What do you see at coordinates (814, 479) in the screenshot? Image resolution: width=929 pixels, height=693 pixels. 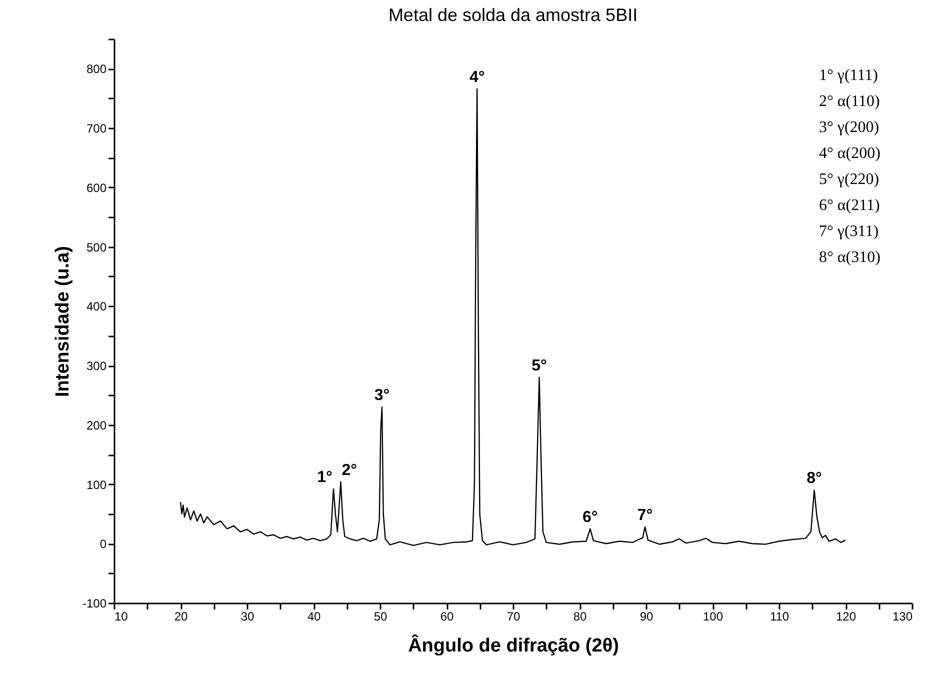 I see `annotation: 8°` at bounding box center [814, 479].